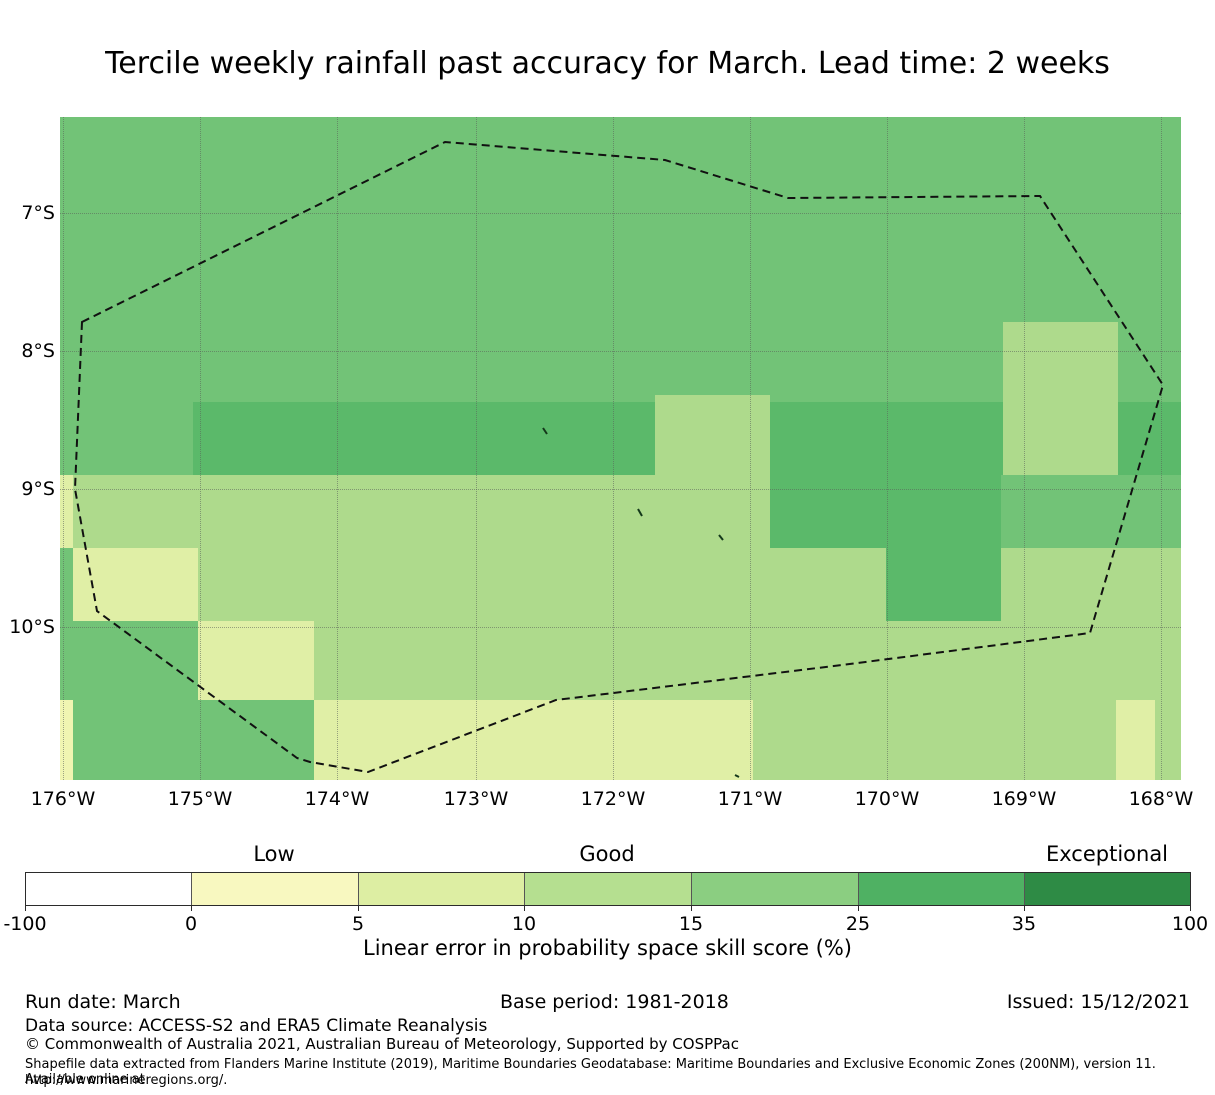 Image resolution: width=1215 pixels, height=1095 pixels. I want to click on footer-shapefile-url: http://www.marineregions.org/., so click(126, 1080).